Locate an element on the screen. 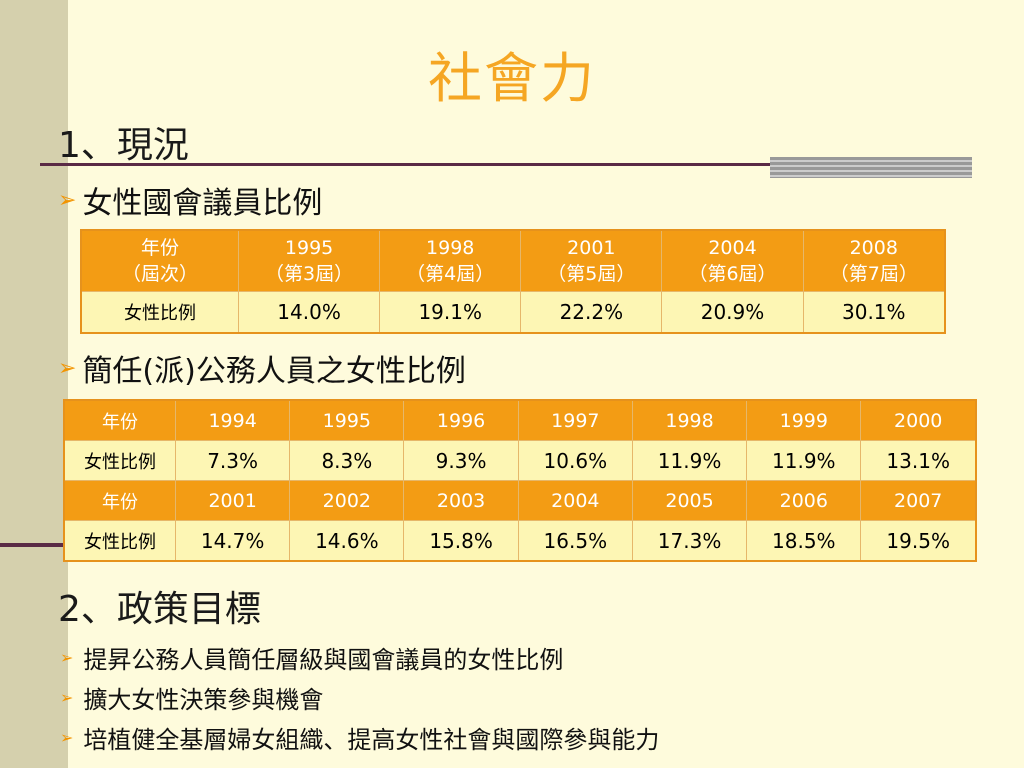 Image resolution: width=1024 pixels, height=768 pixels. table-cell: 16.5% is located at coordinates (575, 541).